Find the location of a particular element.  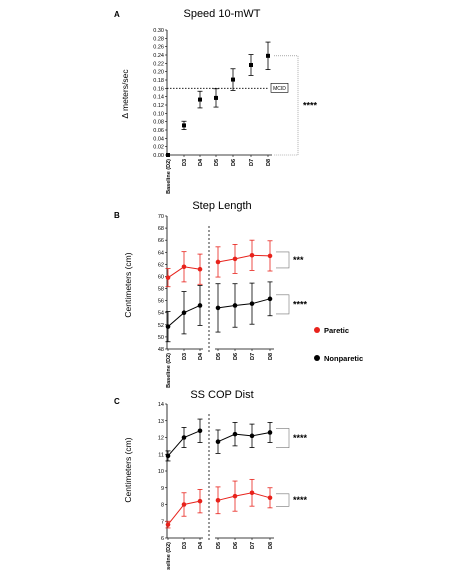

p3-s0-sig-bracket is located at coordinates (283, 438).